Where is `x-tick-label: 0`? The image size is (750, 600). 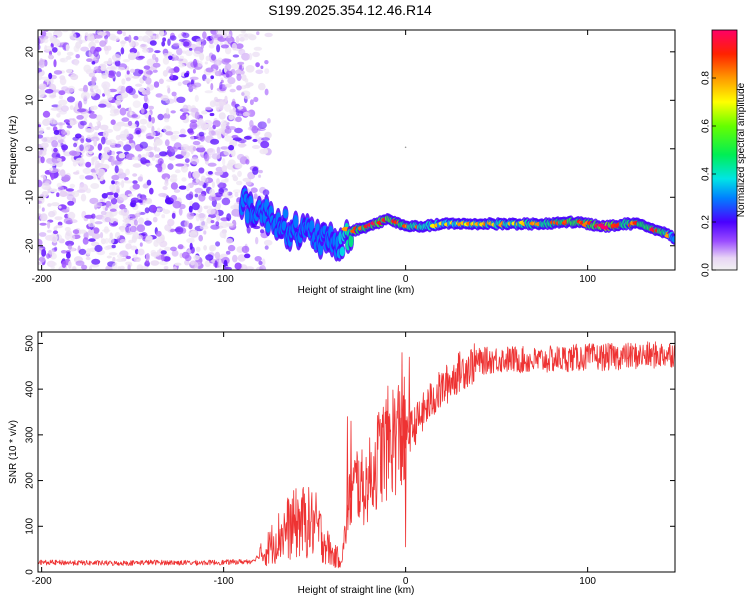
x-tick-label: 0 is located at coordinates (406, 279).